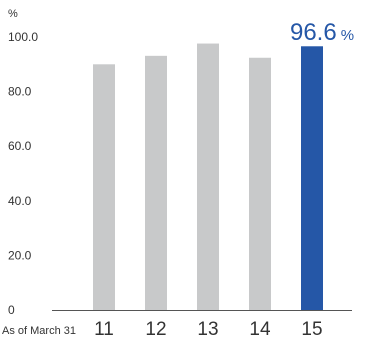 This screenshot has height=340, width=365. Describe the element at coordinates (104, 329) in the screenshot. I see `x-tick-label: 11` at that location.